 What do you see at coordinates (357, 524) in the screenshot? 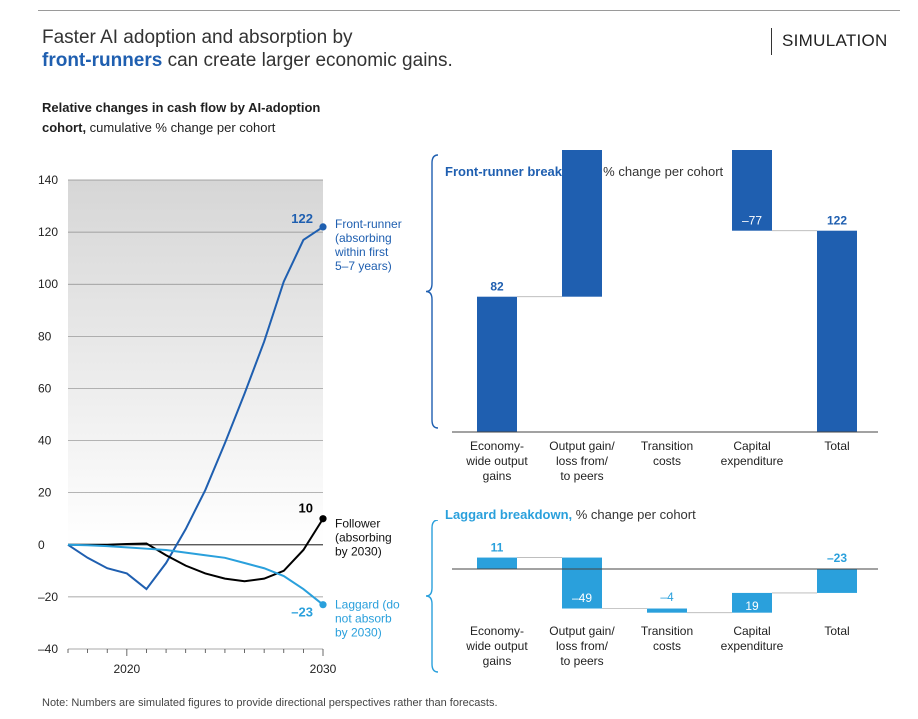
I see `series-label-2: Follower` at bounding box center [357, 524].